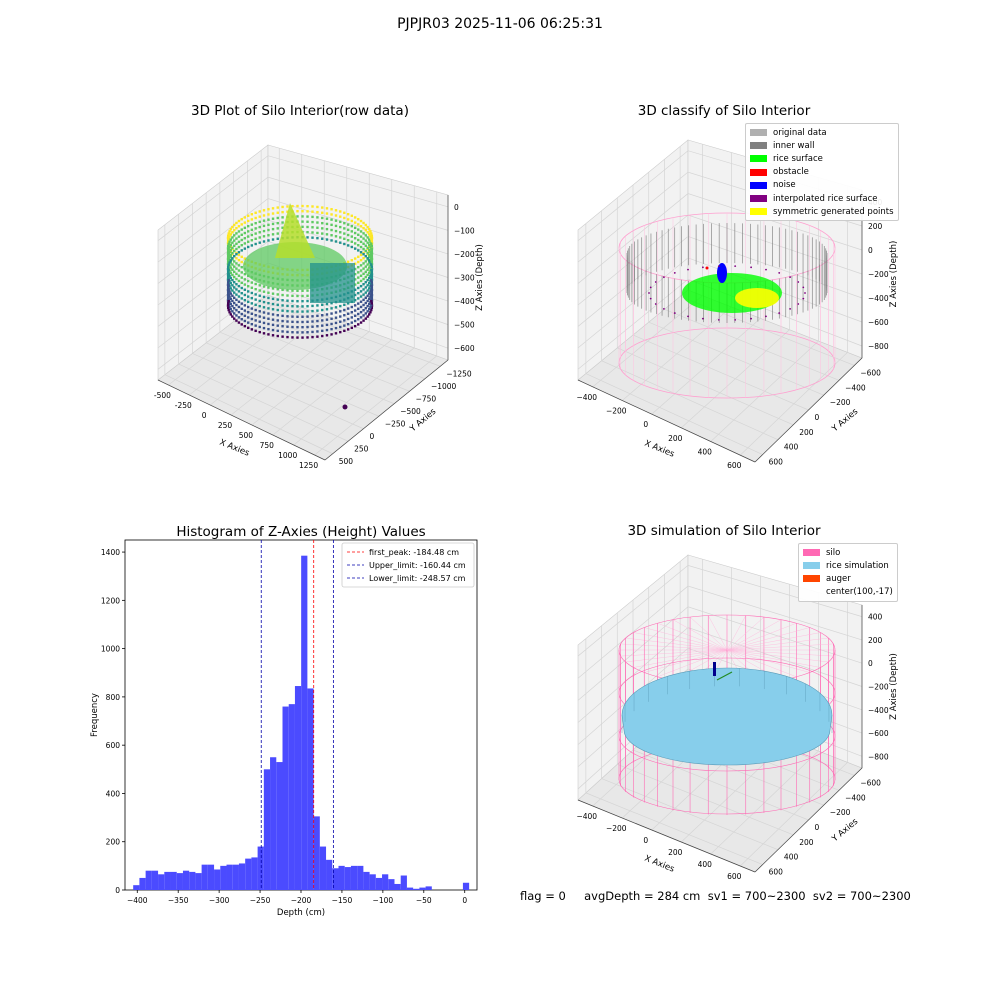  I want to click on legend-label: interpolated rice surface, so click(825, 198).